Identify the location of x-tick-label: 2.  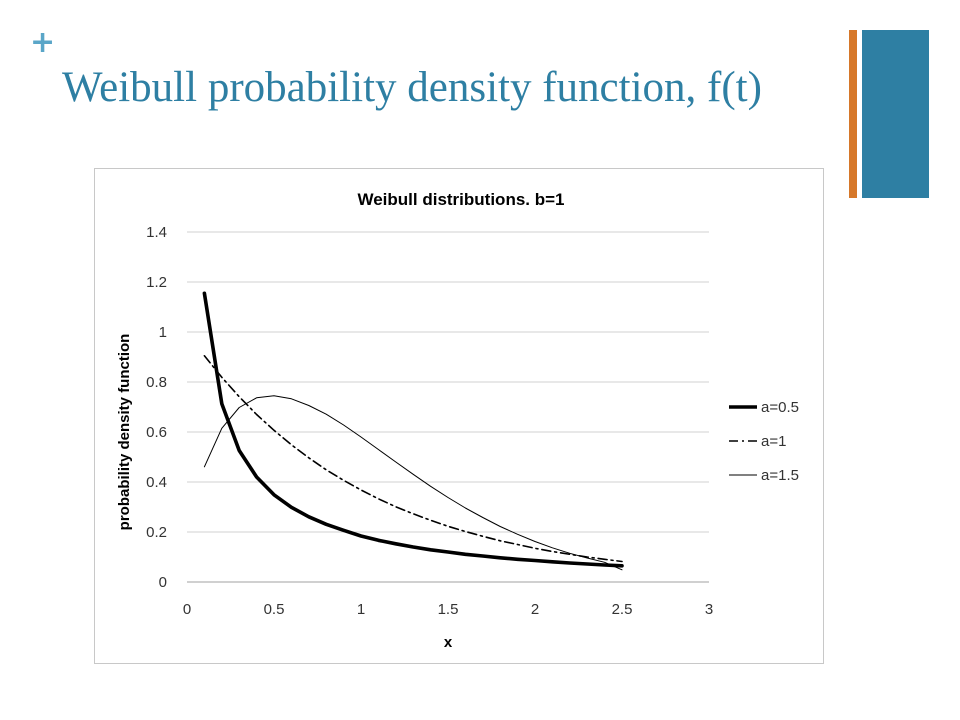
(535, 609).